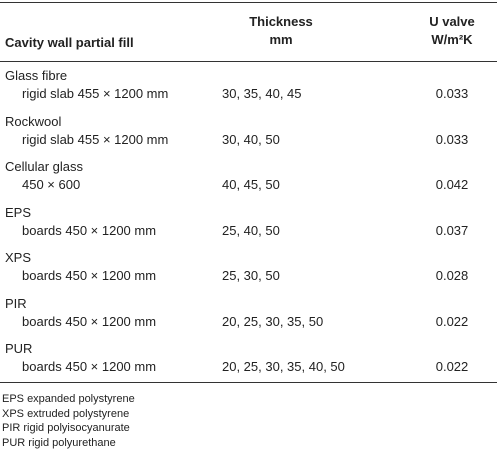 The image size is (500, 463). I want to click on material-name: Rockwool, so click(33, 121).